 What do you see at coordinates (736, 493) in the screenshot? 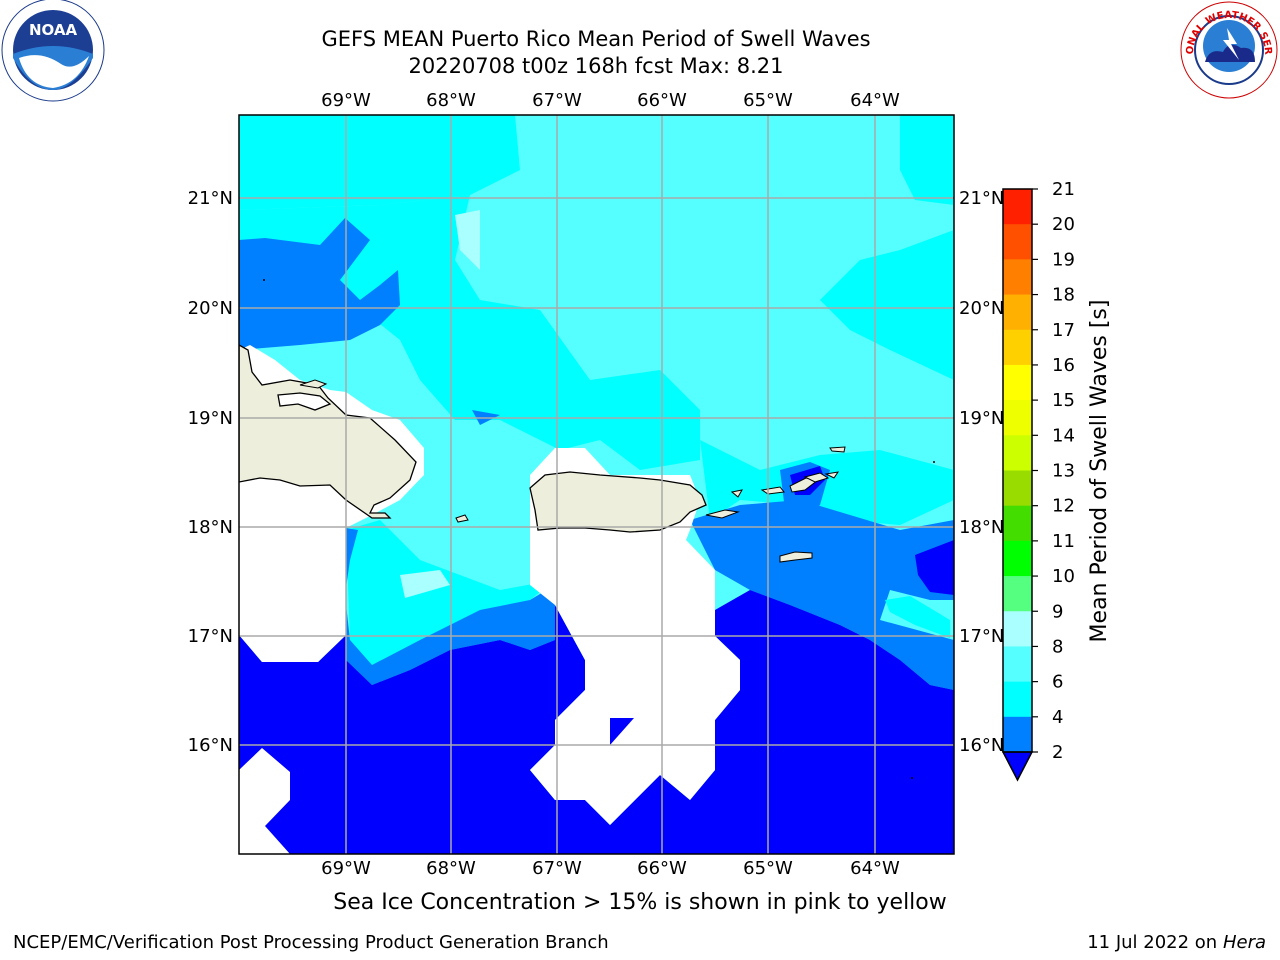
I see `land-culebra` at bounding box center [736, 493].